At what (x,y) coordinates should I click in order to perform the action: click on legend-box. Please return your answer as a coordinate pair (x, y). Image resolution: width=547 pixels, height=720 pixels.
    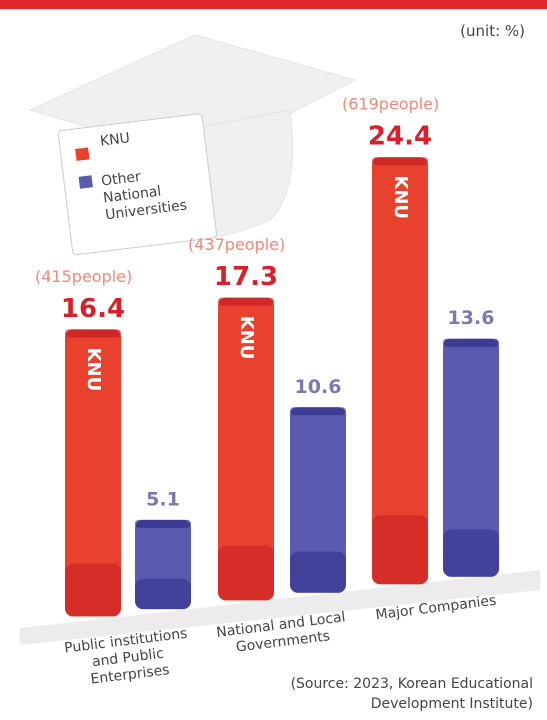
    Looking at the image, I should click on (137, 184).